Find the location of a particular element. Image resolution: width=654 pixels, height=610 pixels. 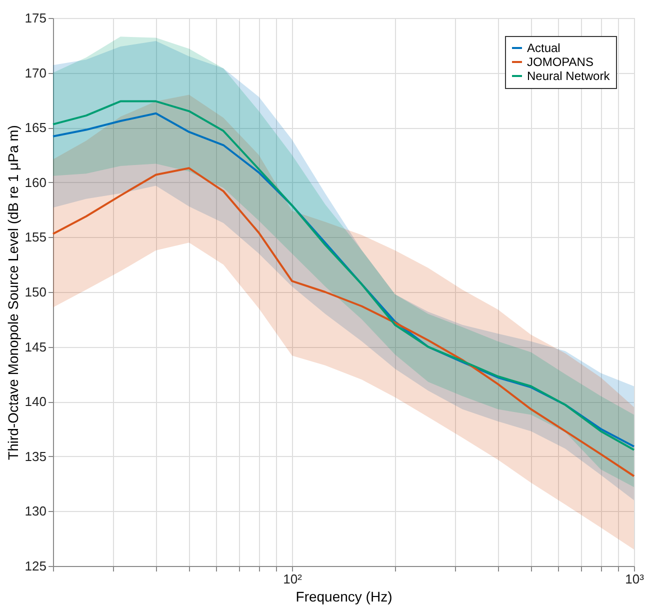

x-tick-label: 10² is located at coordinates (293, 579).